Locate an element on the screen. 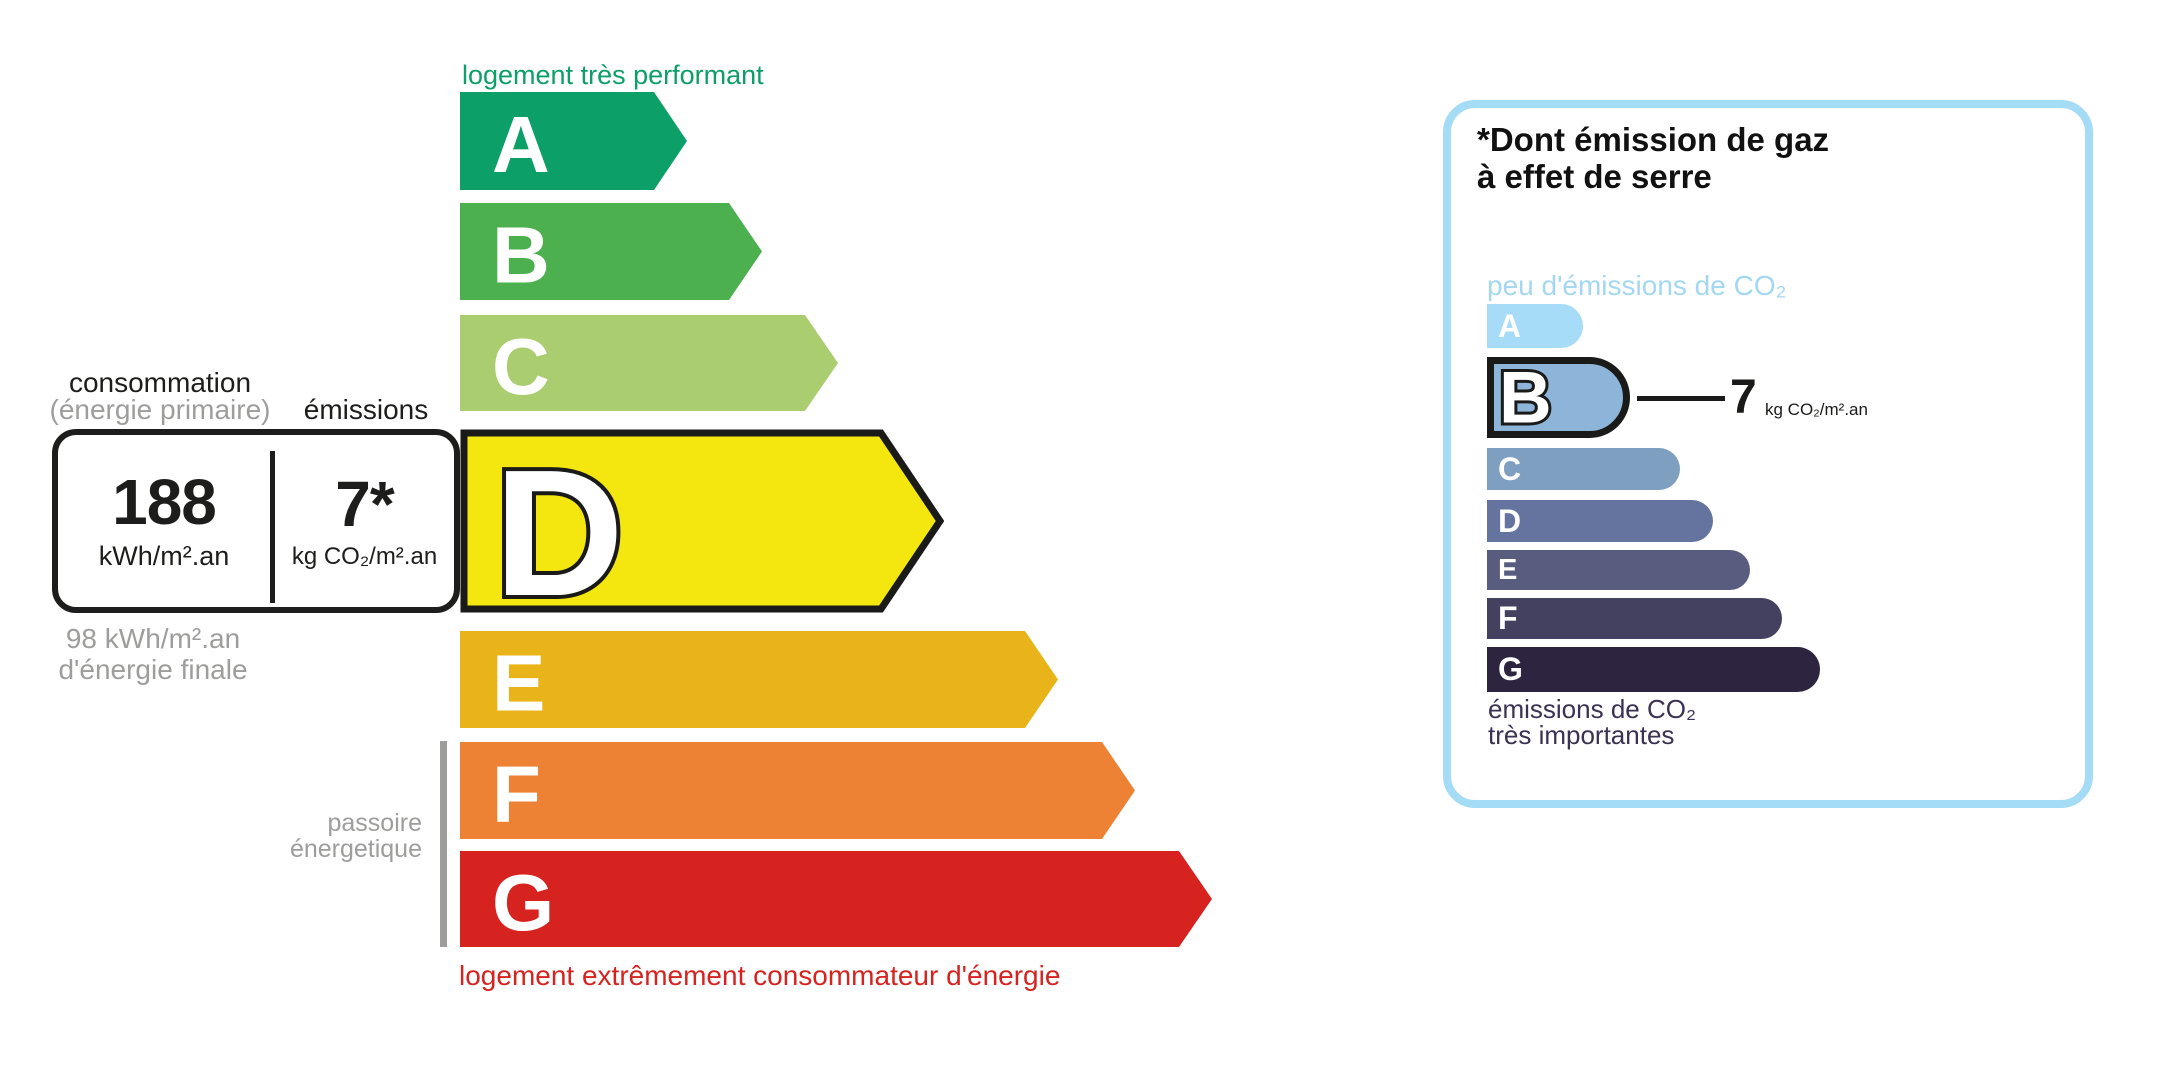  rating-values-box: 188 kWh/m².an 7* kg CO₂/m².an is located at coordinates (256, 521).